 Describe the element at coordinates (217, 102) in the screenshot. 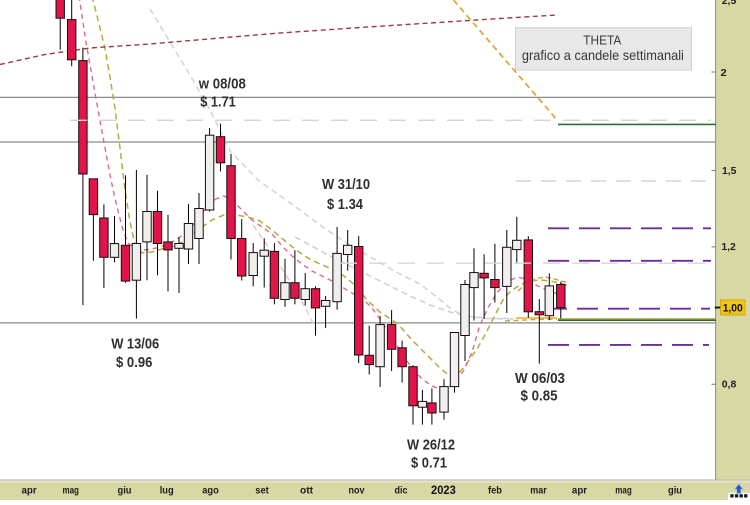

I see `svg-text: $ 1.71` at that location.